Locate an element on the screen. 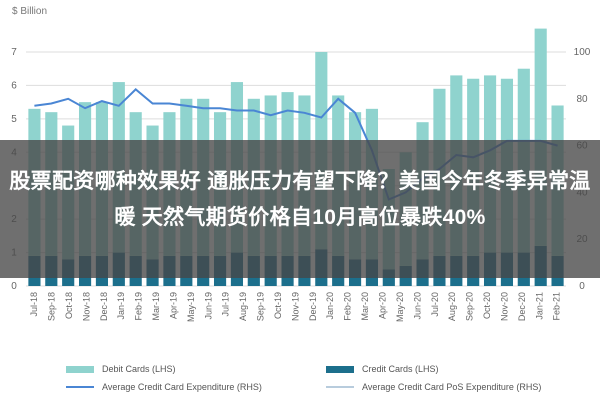  legend-item-avg-credit-expenditure: Average Credit Card Expenditure (RHS) is located at coordinates (164, 387).